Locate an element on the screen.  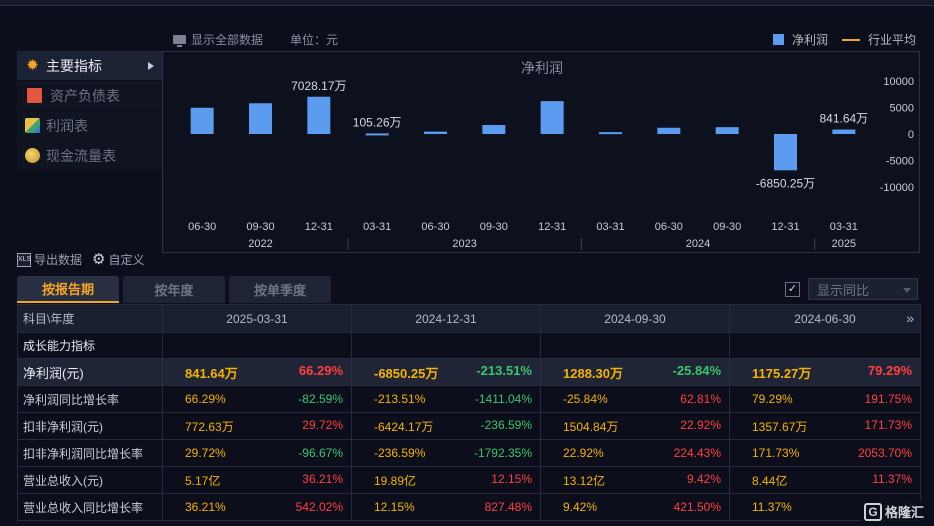
brand-watermark: G 格隆汇 is located at coordinates (893, 511).